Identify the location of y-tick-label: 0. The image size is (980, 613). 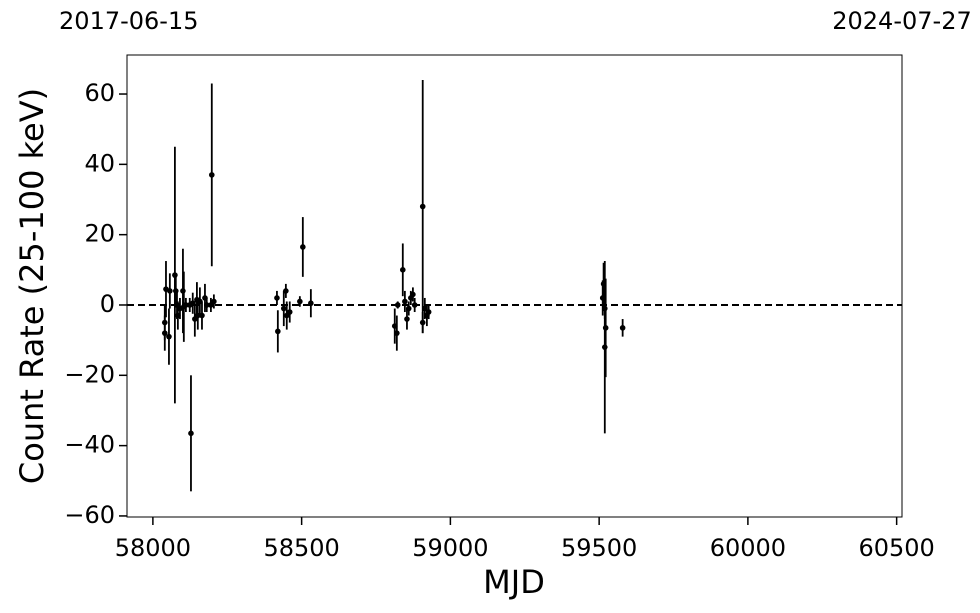
(107, 304).